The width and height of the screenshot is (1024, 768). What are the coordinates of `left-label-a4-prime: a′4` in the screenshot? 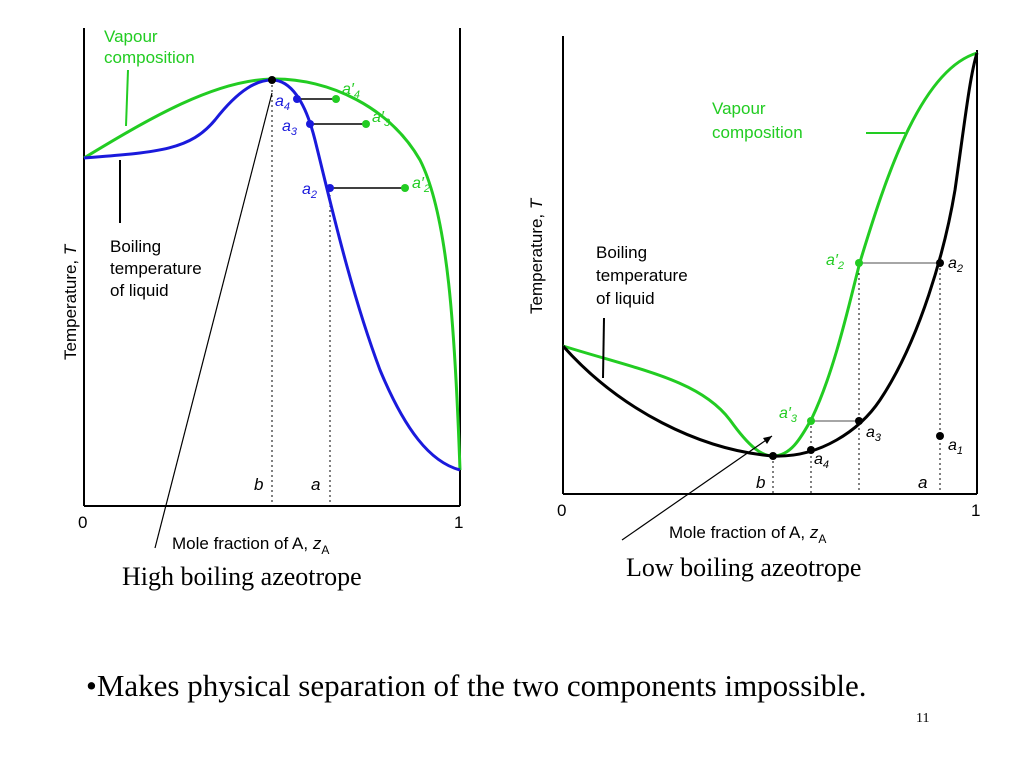 It's located at (351, 91).